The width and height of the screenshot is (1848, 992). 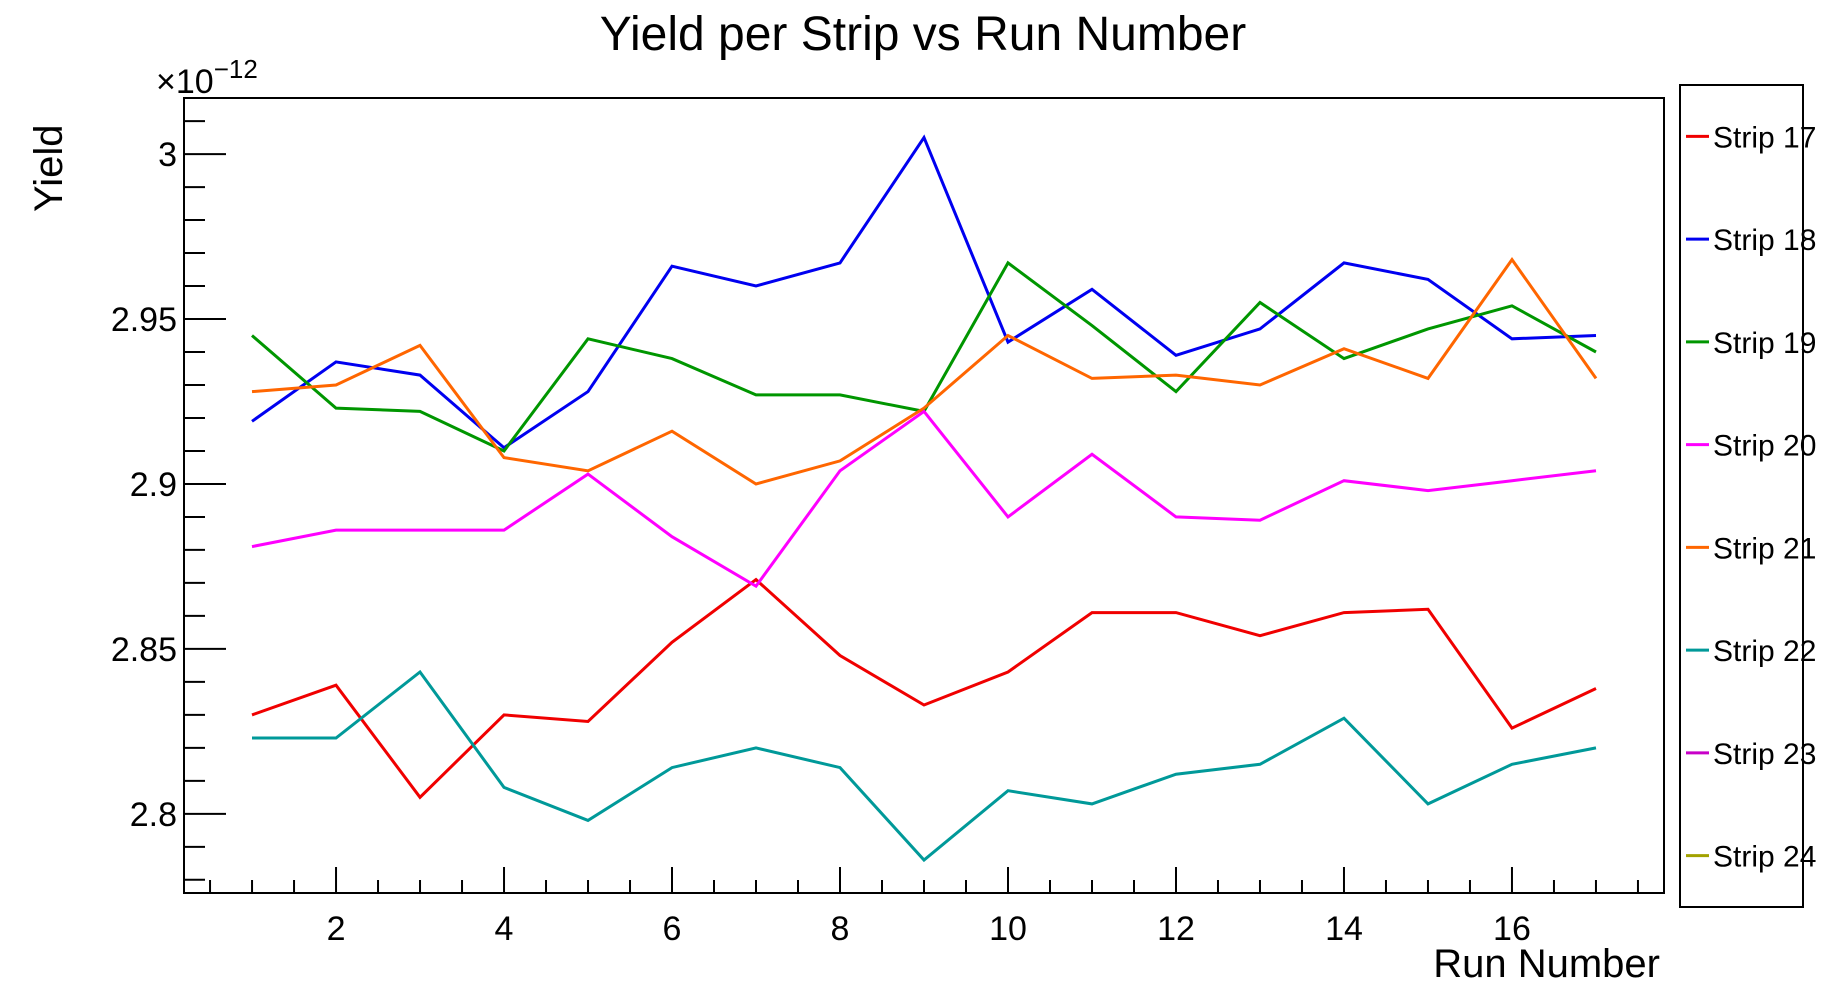 I want to click on y-tick-label: 2.8, so click(x=153, y=815).